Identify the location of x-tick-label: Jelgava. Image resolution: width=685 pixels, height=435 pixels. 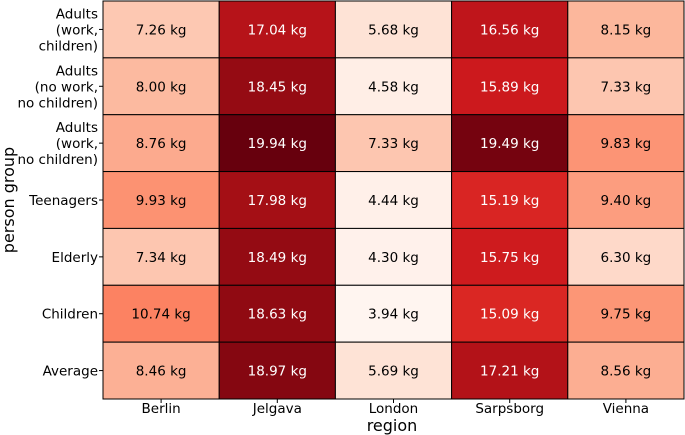
(277, 409).